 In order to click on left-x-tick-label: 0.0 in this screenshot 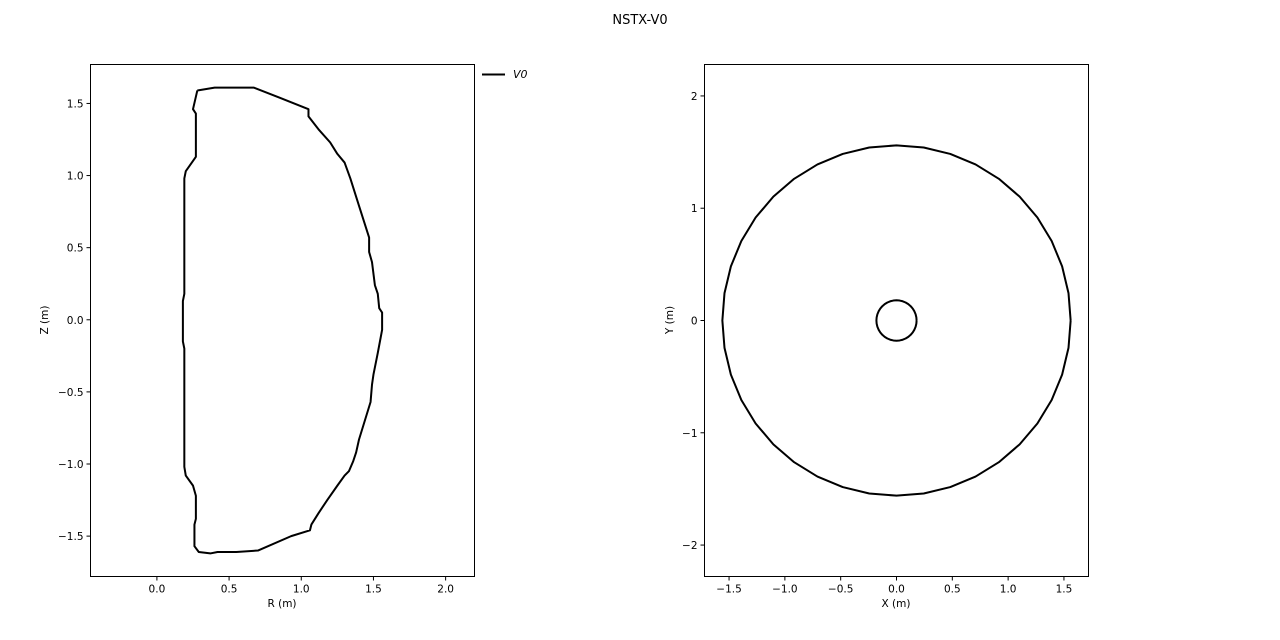, I will do `click(157, 590)`.